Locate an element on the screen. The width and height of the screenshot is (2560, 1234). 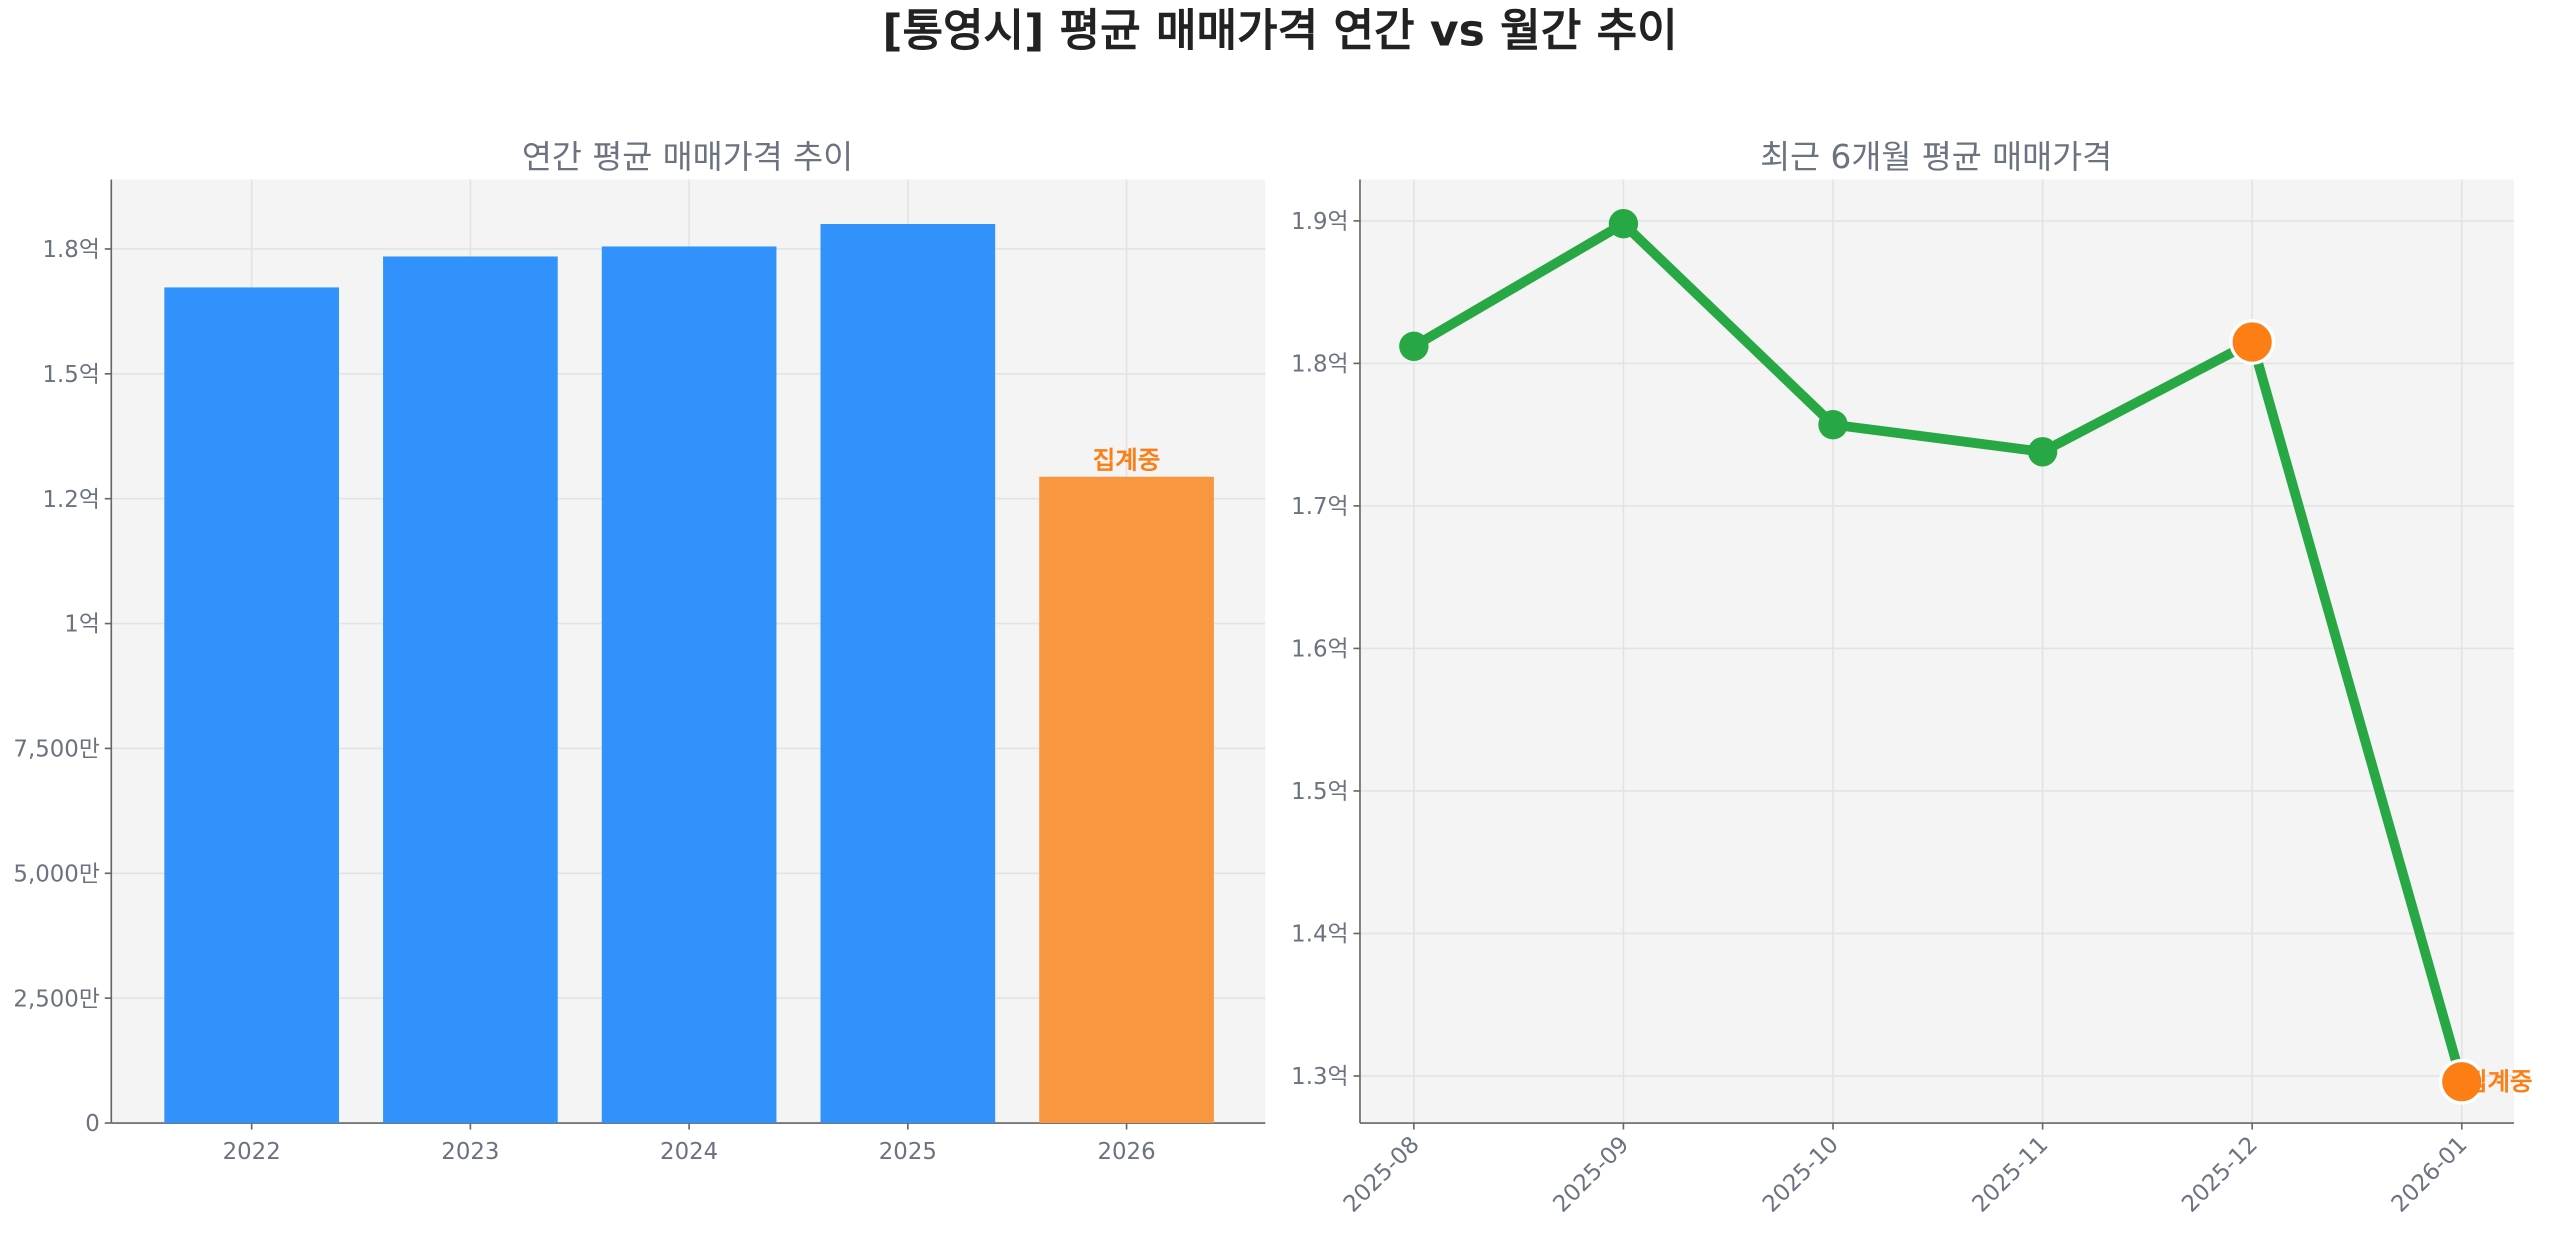
monthly-y-tick-label: 1.9억 is located at coordinates (1319, 222).